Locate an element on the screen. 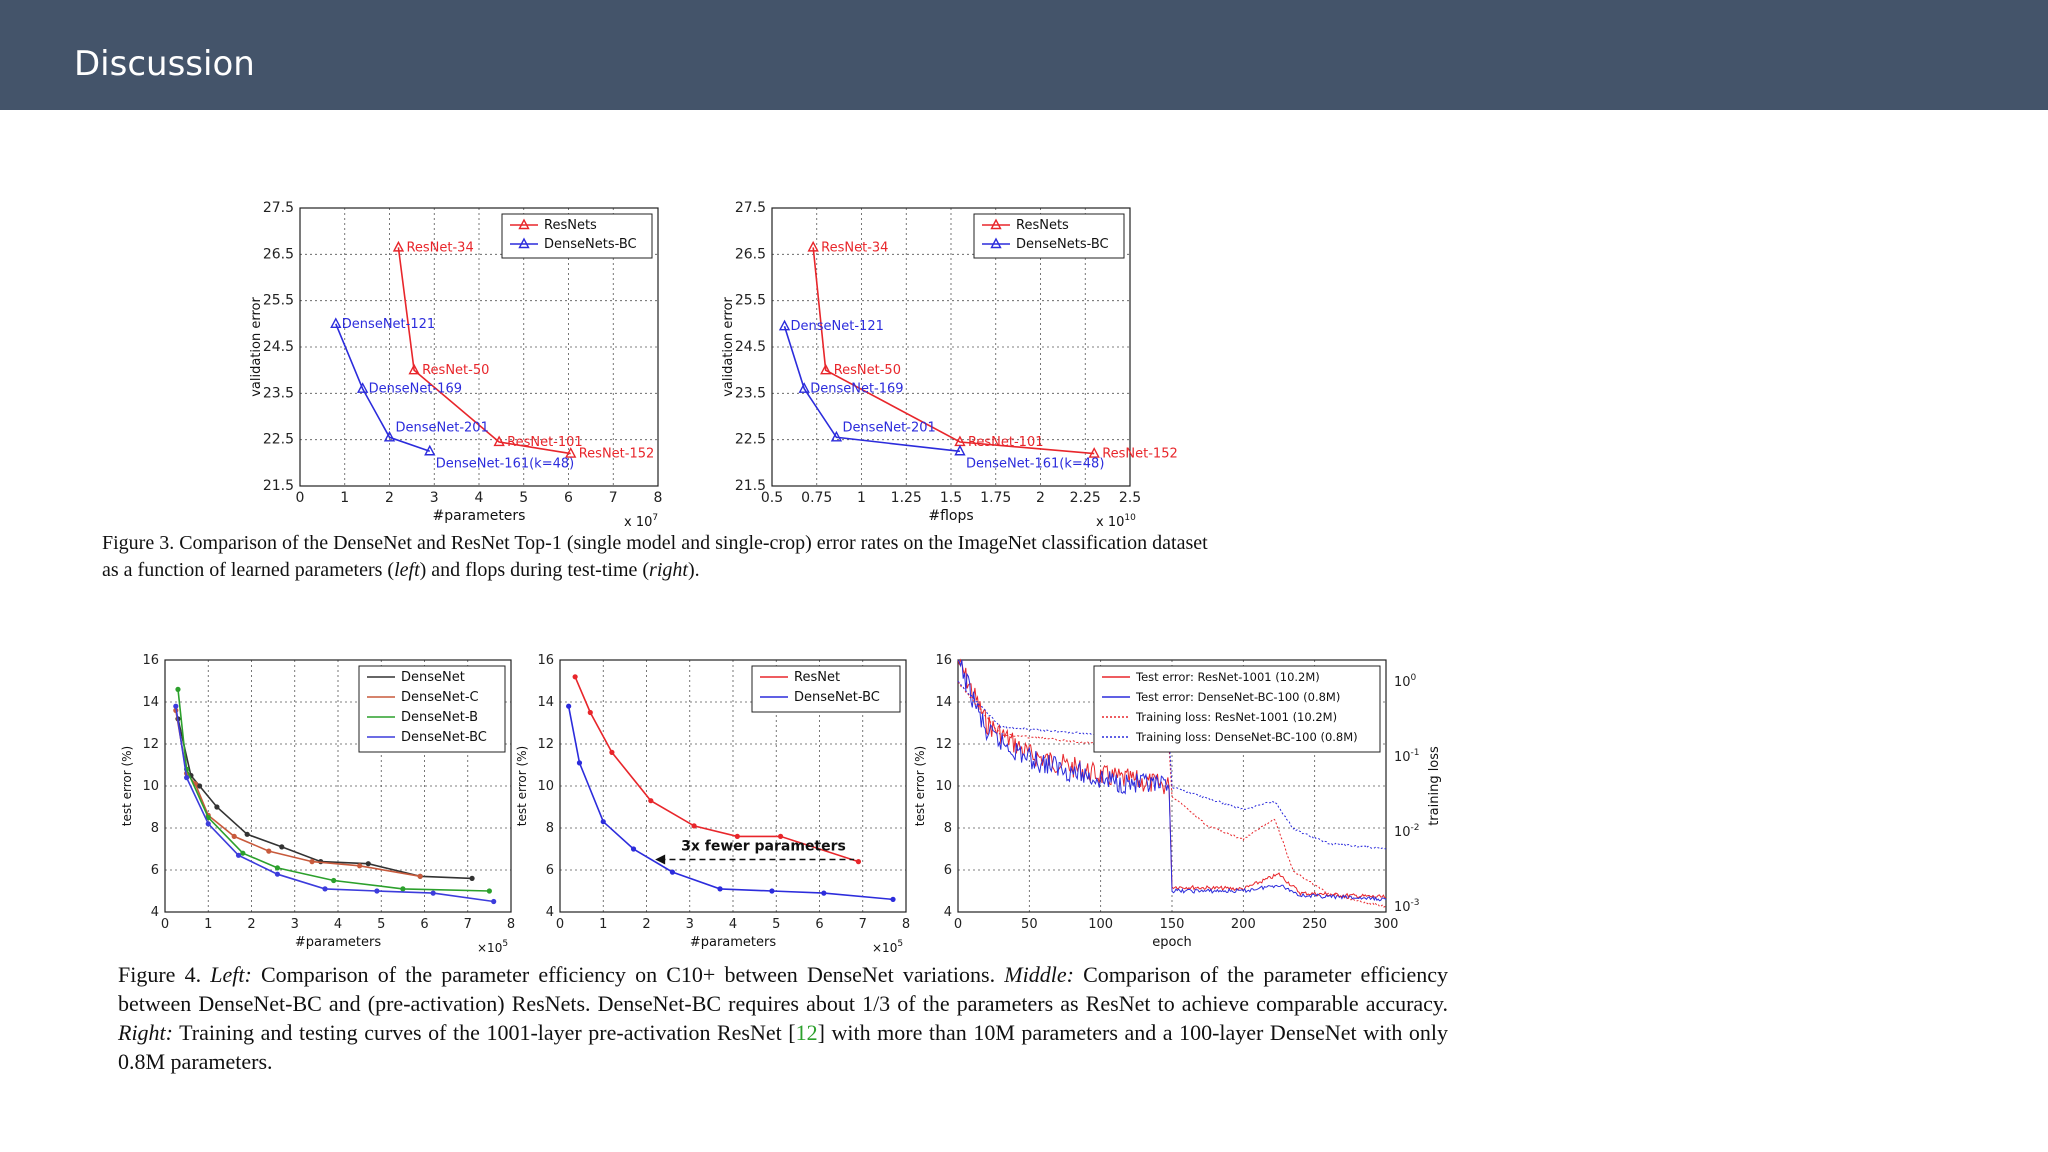 The height and width of the screenshot is (1152, 2048). legend-label: Test error: DenseNet-BC-100 (0.8M) is located at coordinates (1237, 697).